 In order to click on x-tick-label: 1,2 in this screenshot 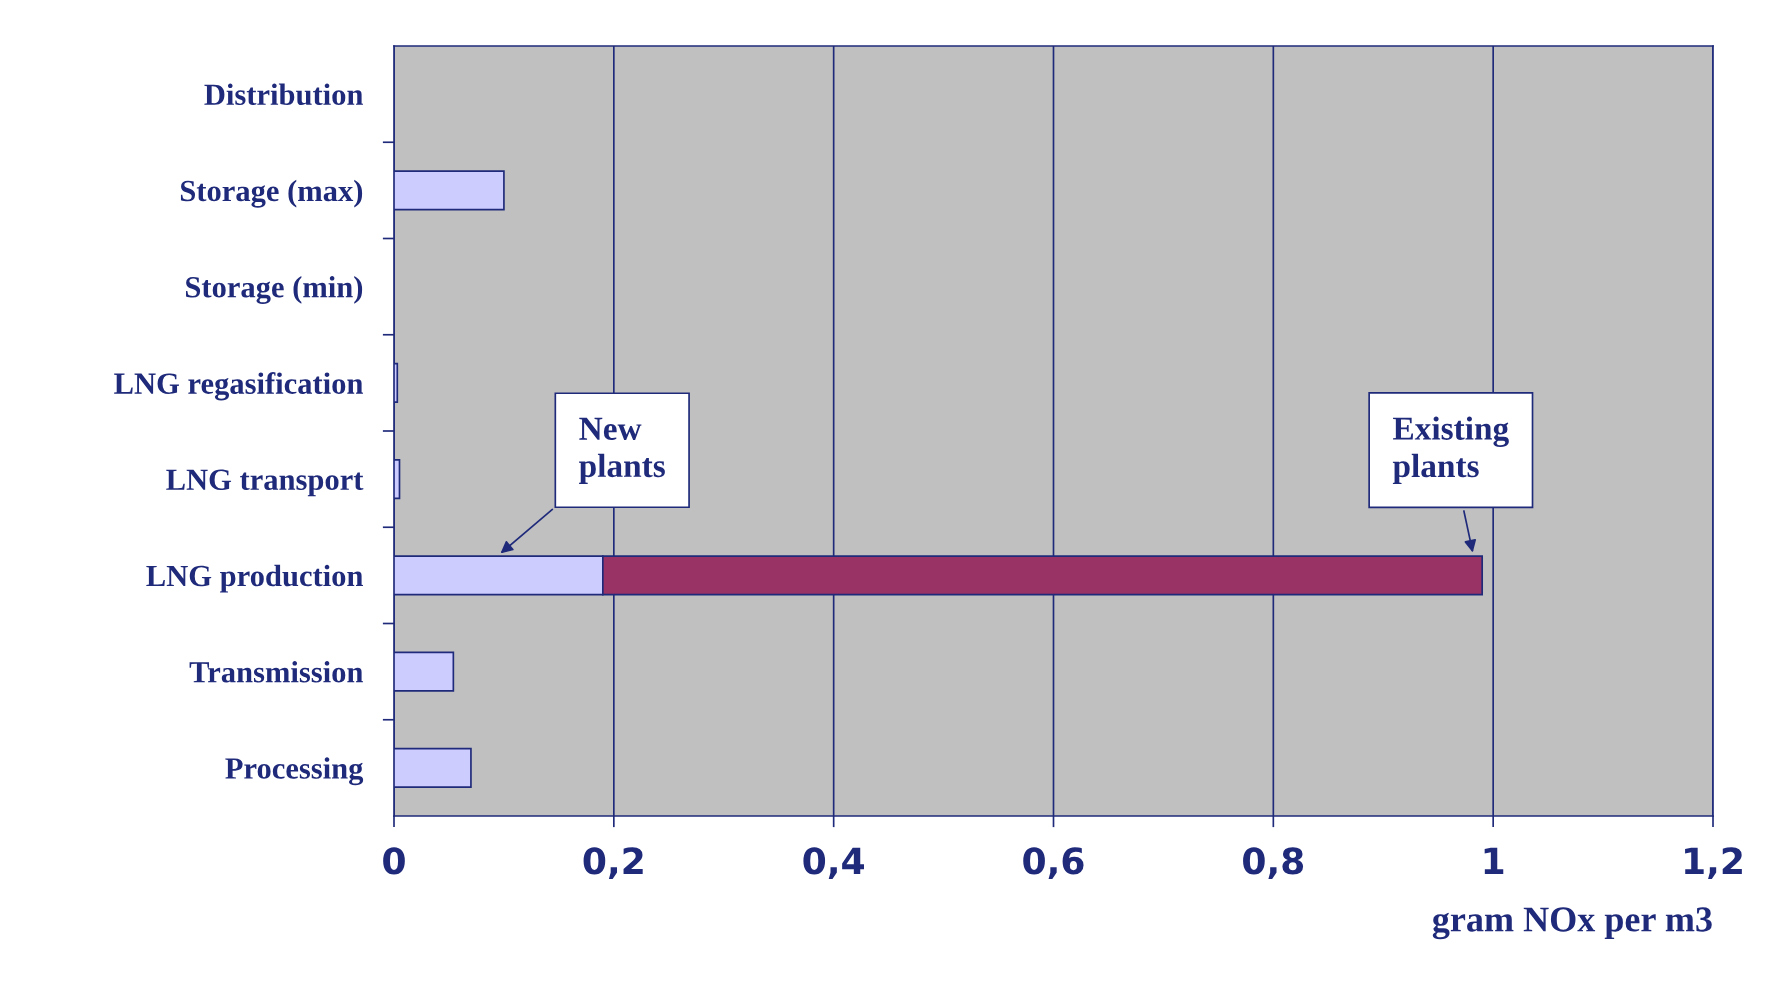, I will do `click(1713, 863)`.